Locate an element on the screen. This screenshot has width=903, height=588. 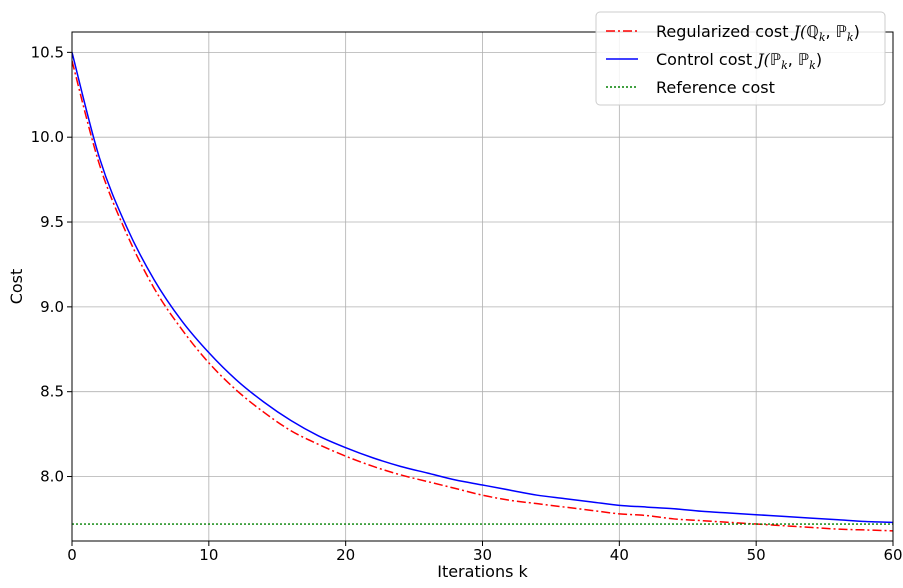
x-tick-label: 40 is located at coordinates (619, 555).